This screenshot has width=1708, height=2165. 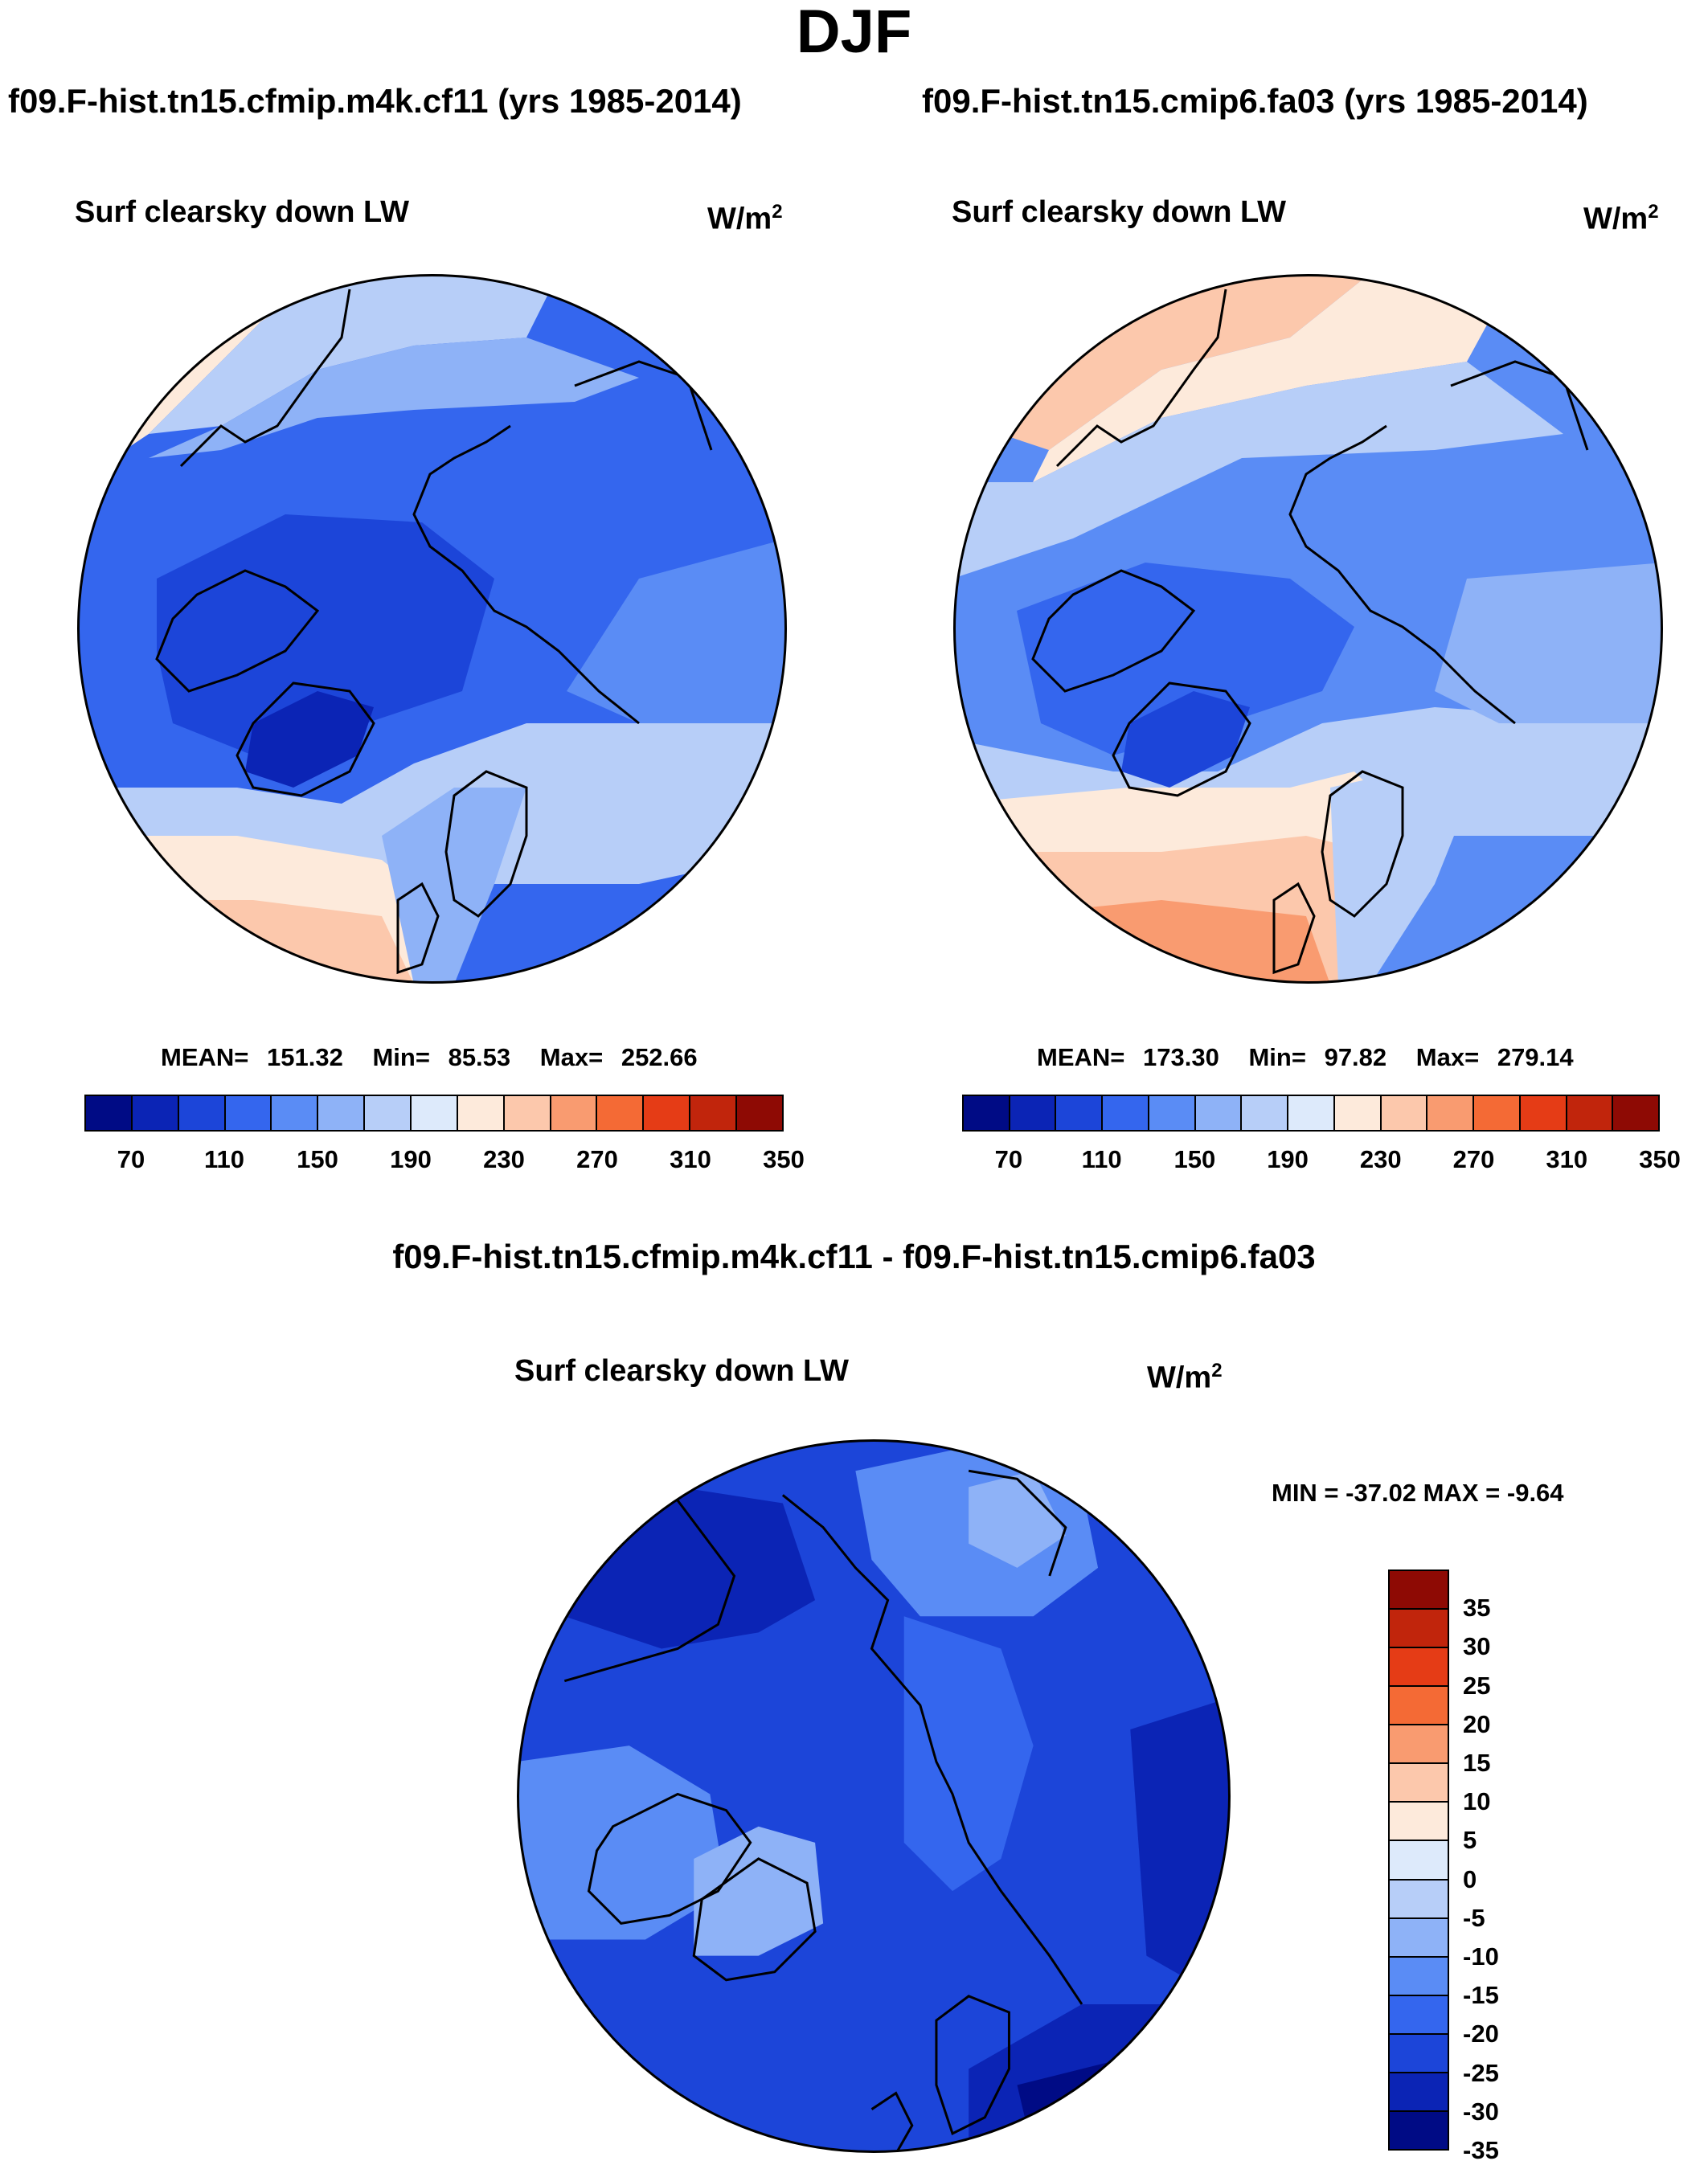 What do you see at coordinates (1185, 739) in the screenshot?
I see `map2-band-greenland` at bounding box center [1185, 739].